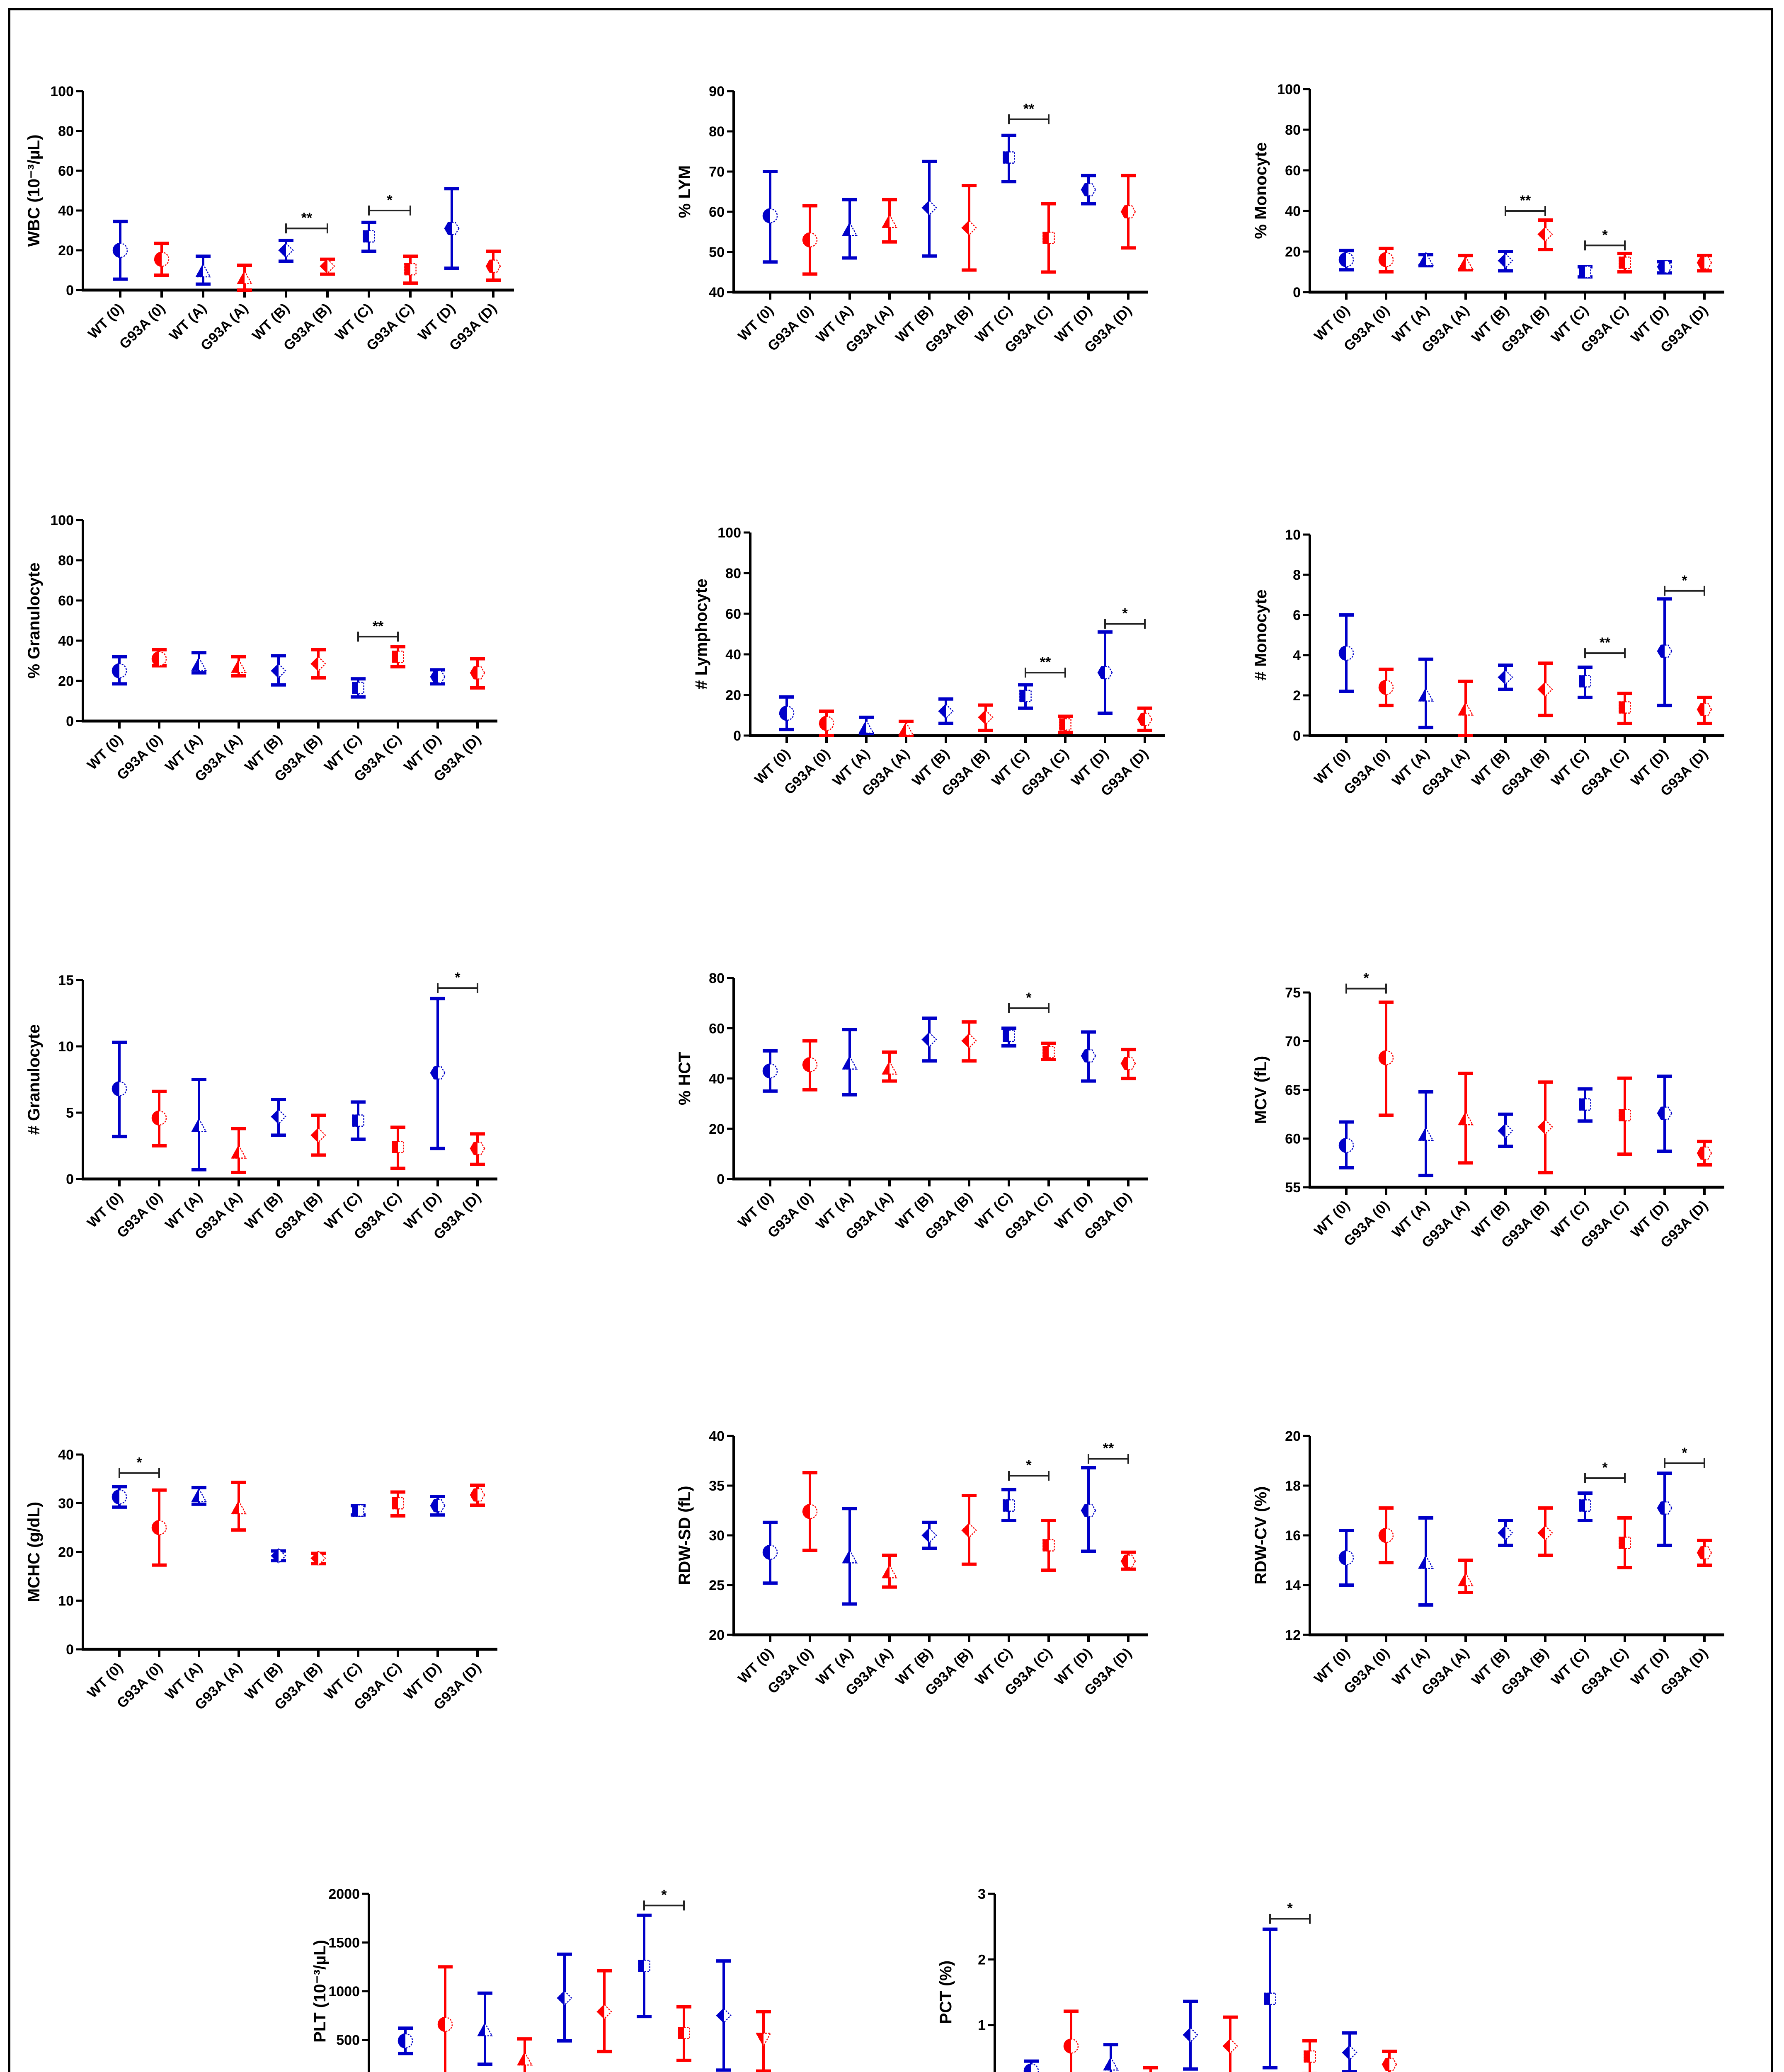 The width and height of the screenshot is (1784, 2072). Describe the element at coordinates (1297, 655) in the screenshot. I see `y-tick-label: 4` at that location.